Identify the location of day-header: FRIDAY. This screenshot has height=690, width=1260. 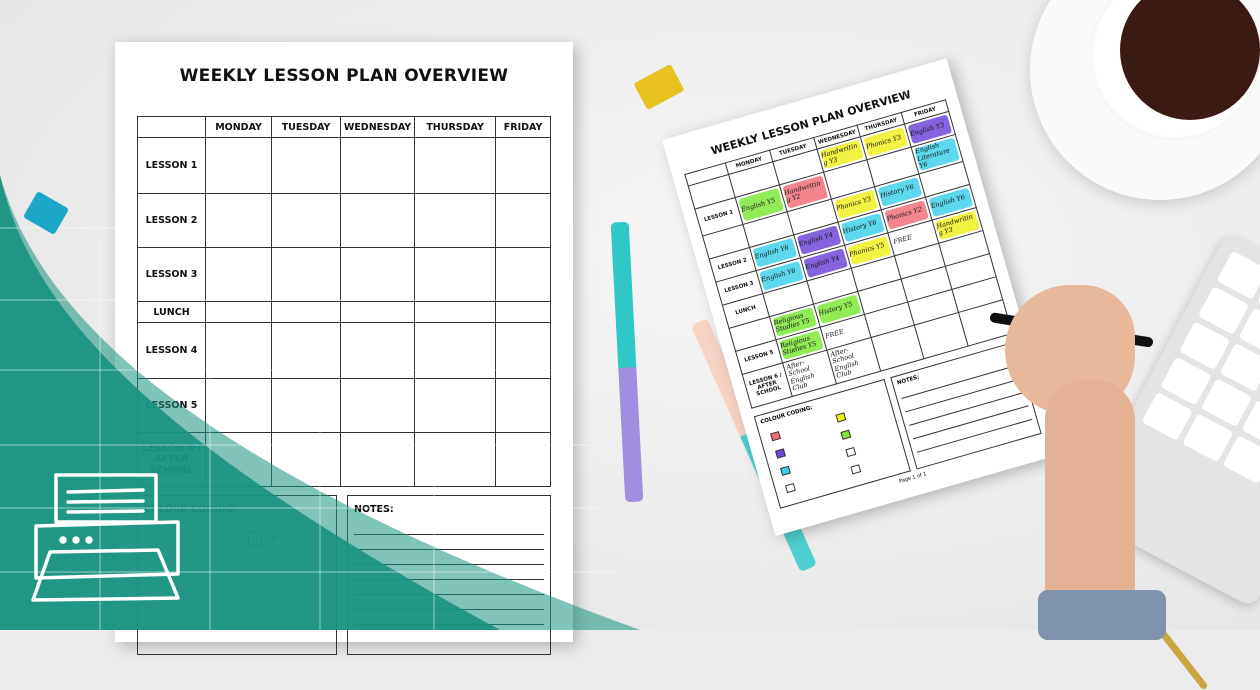
(523, 127).